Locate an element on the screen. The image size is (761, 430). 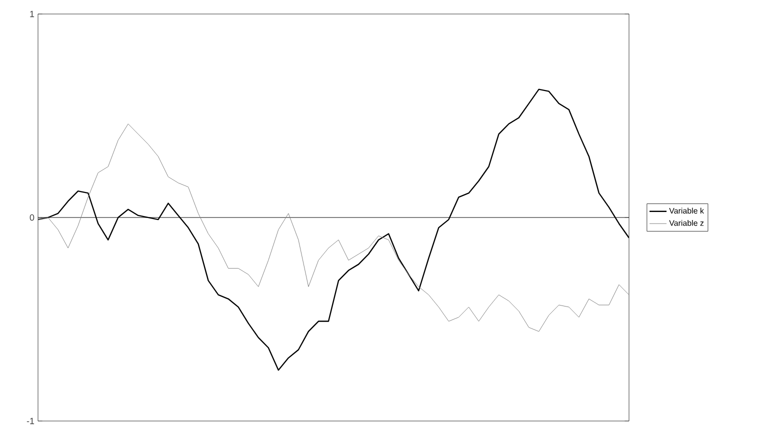
y-tick-label: 1 is located at coordinates (32, 14).